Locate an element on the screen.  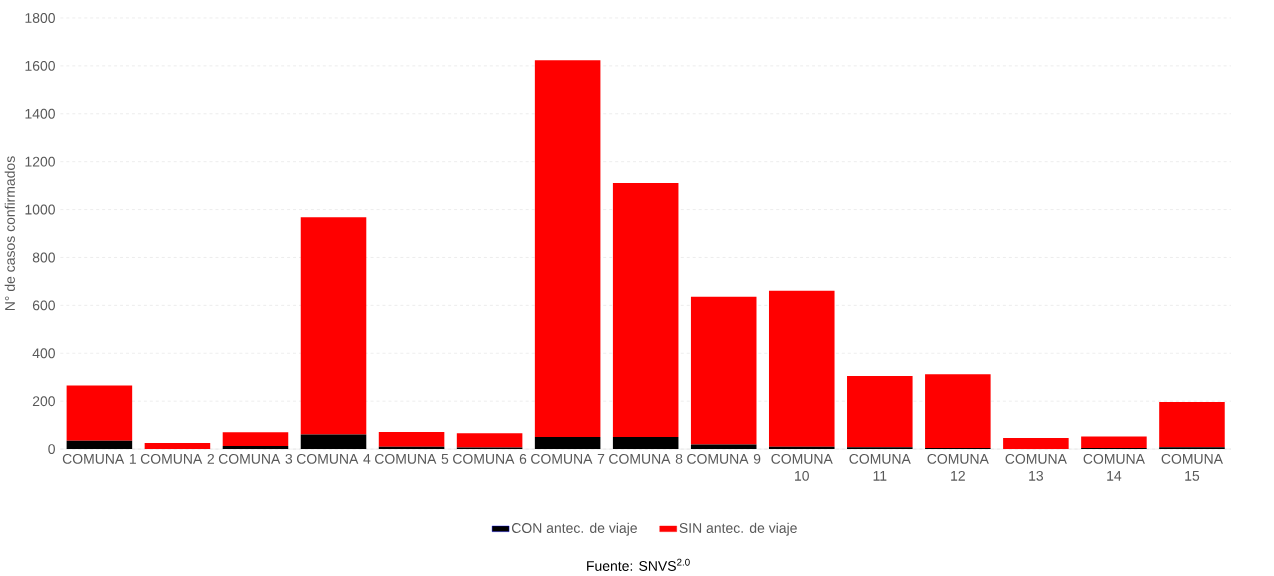
x-tick-label: COMUNA 6 is located at coordinates (490, 459).